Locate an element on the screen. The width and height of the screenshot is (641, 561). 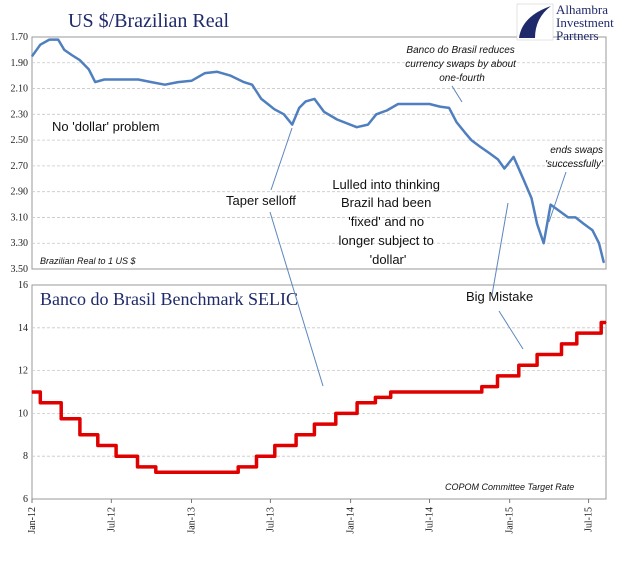
taper-down-arrow is located at coordinates (296, 299).